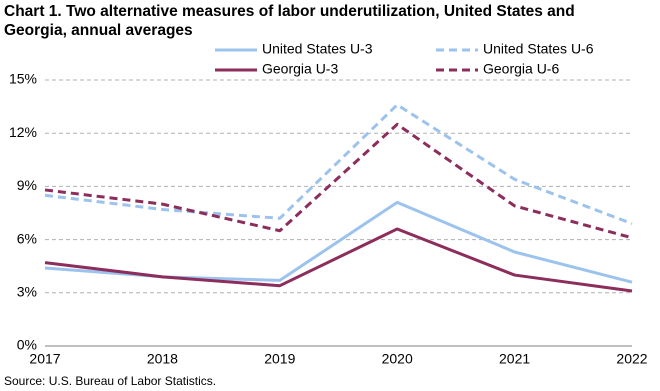 Image resolution: width=660 pixels, height=391 pixels. What do you see at coordinates (538, 49) in the screenshot?
I see `legend-label: United States U-6` at bounding box center [538, 49].